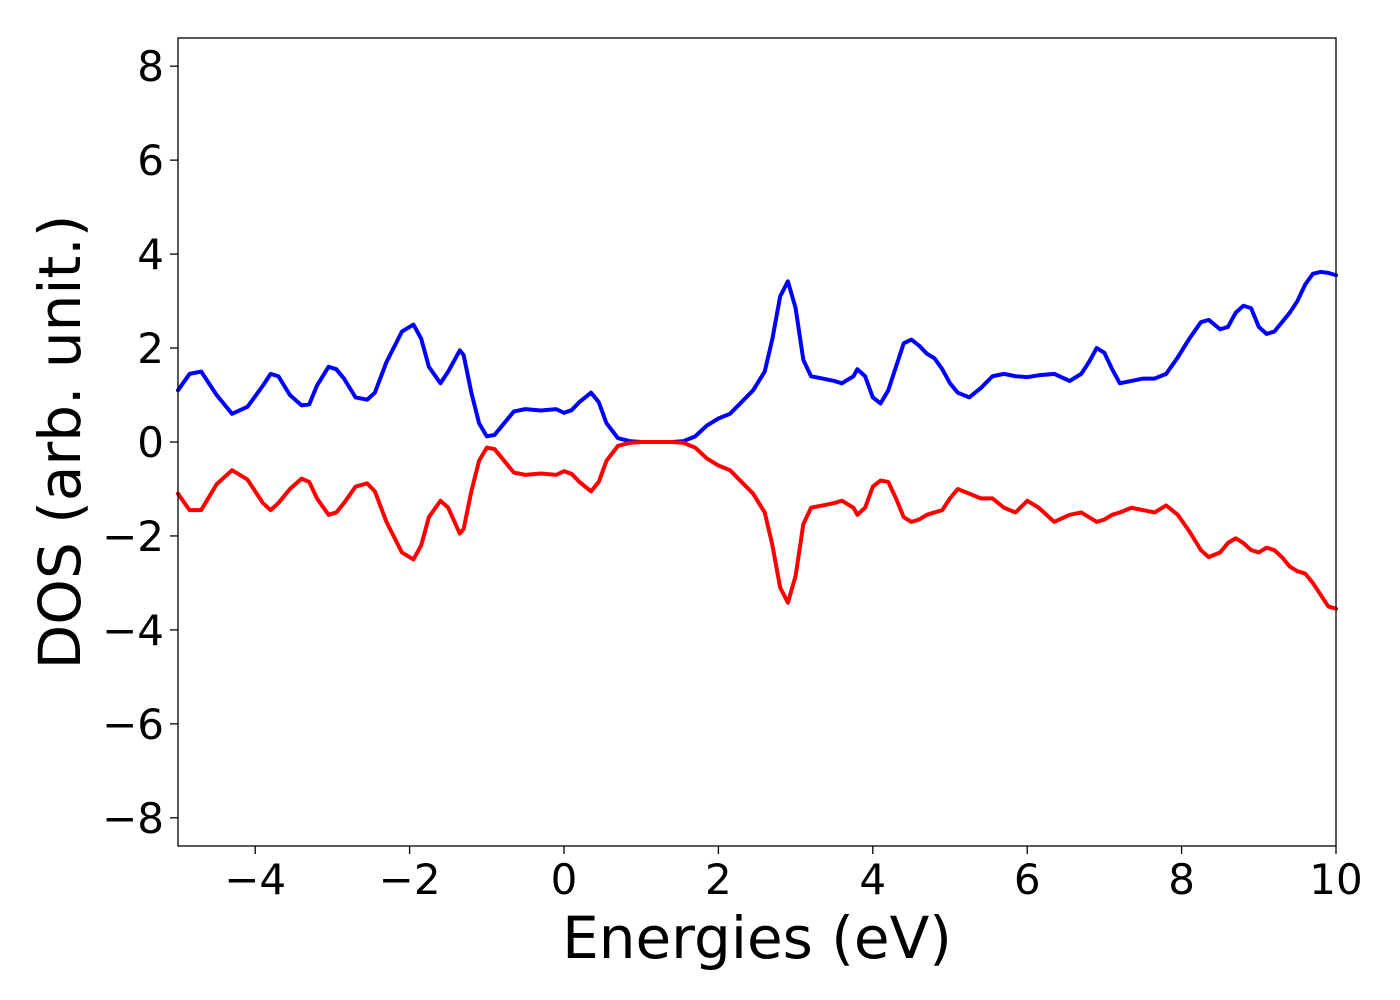 The width and height of the screenshot is (1400, 1000). I want to click on y-tick-label: 2, so click(150, 348).